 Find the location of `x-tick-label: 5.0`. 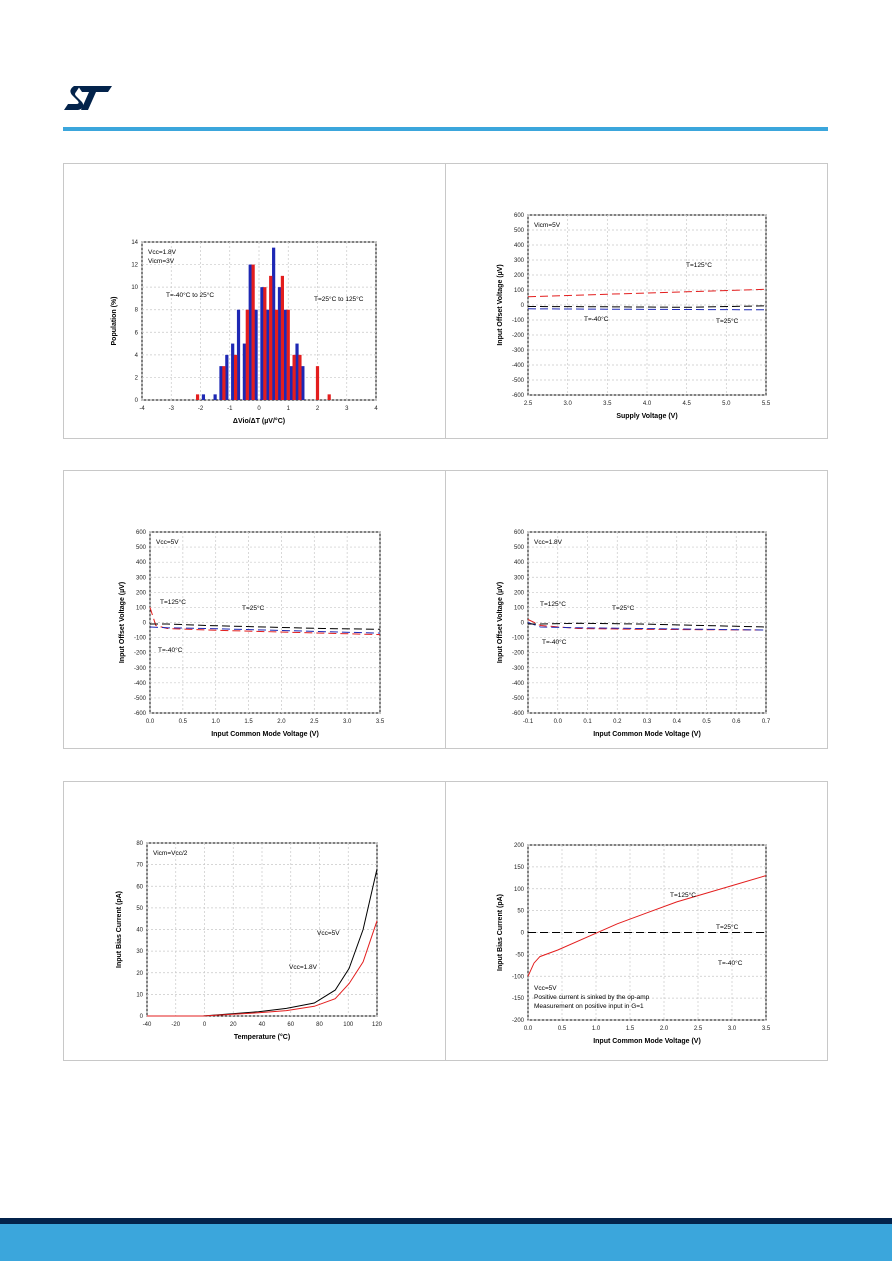

x-tick-label: 5.0 is located at coordinates (726, 404).